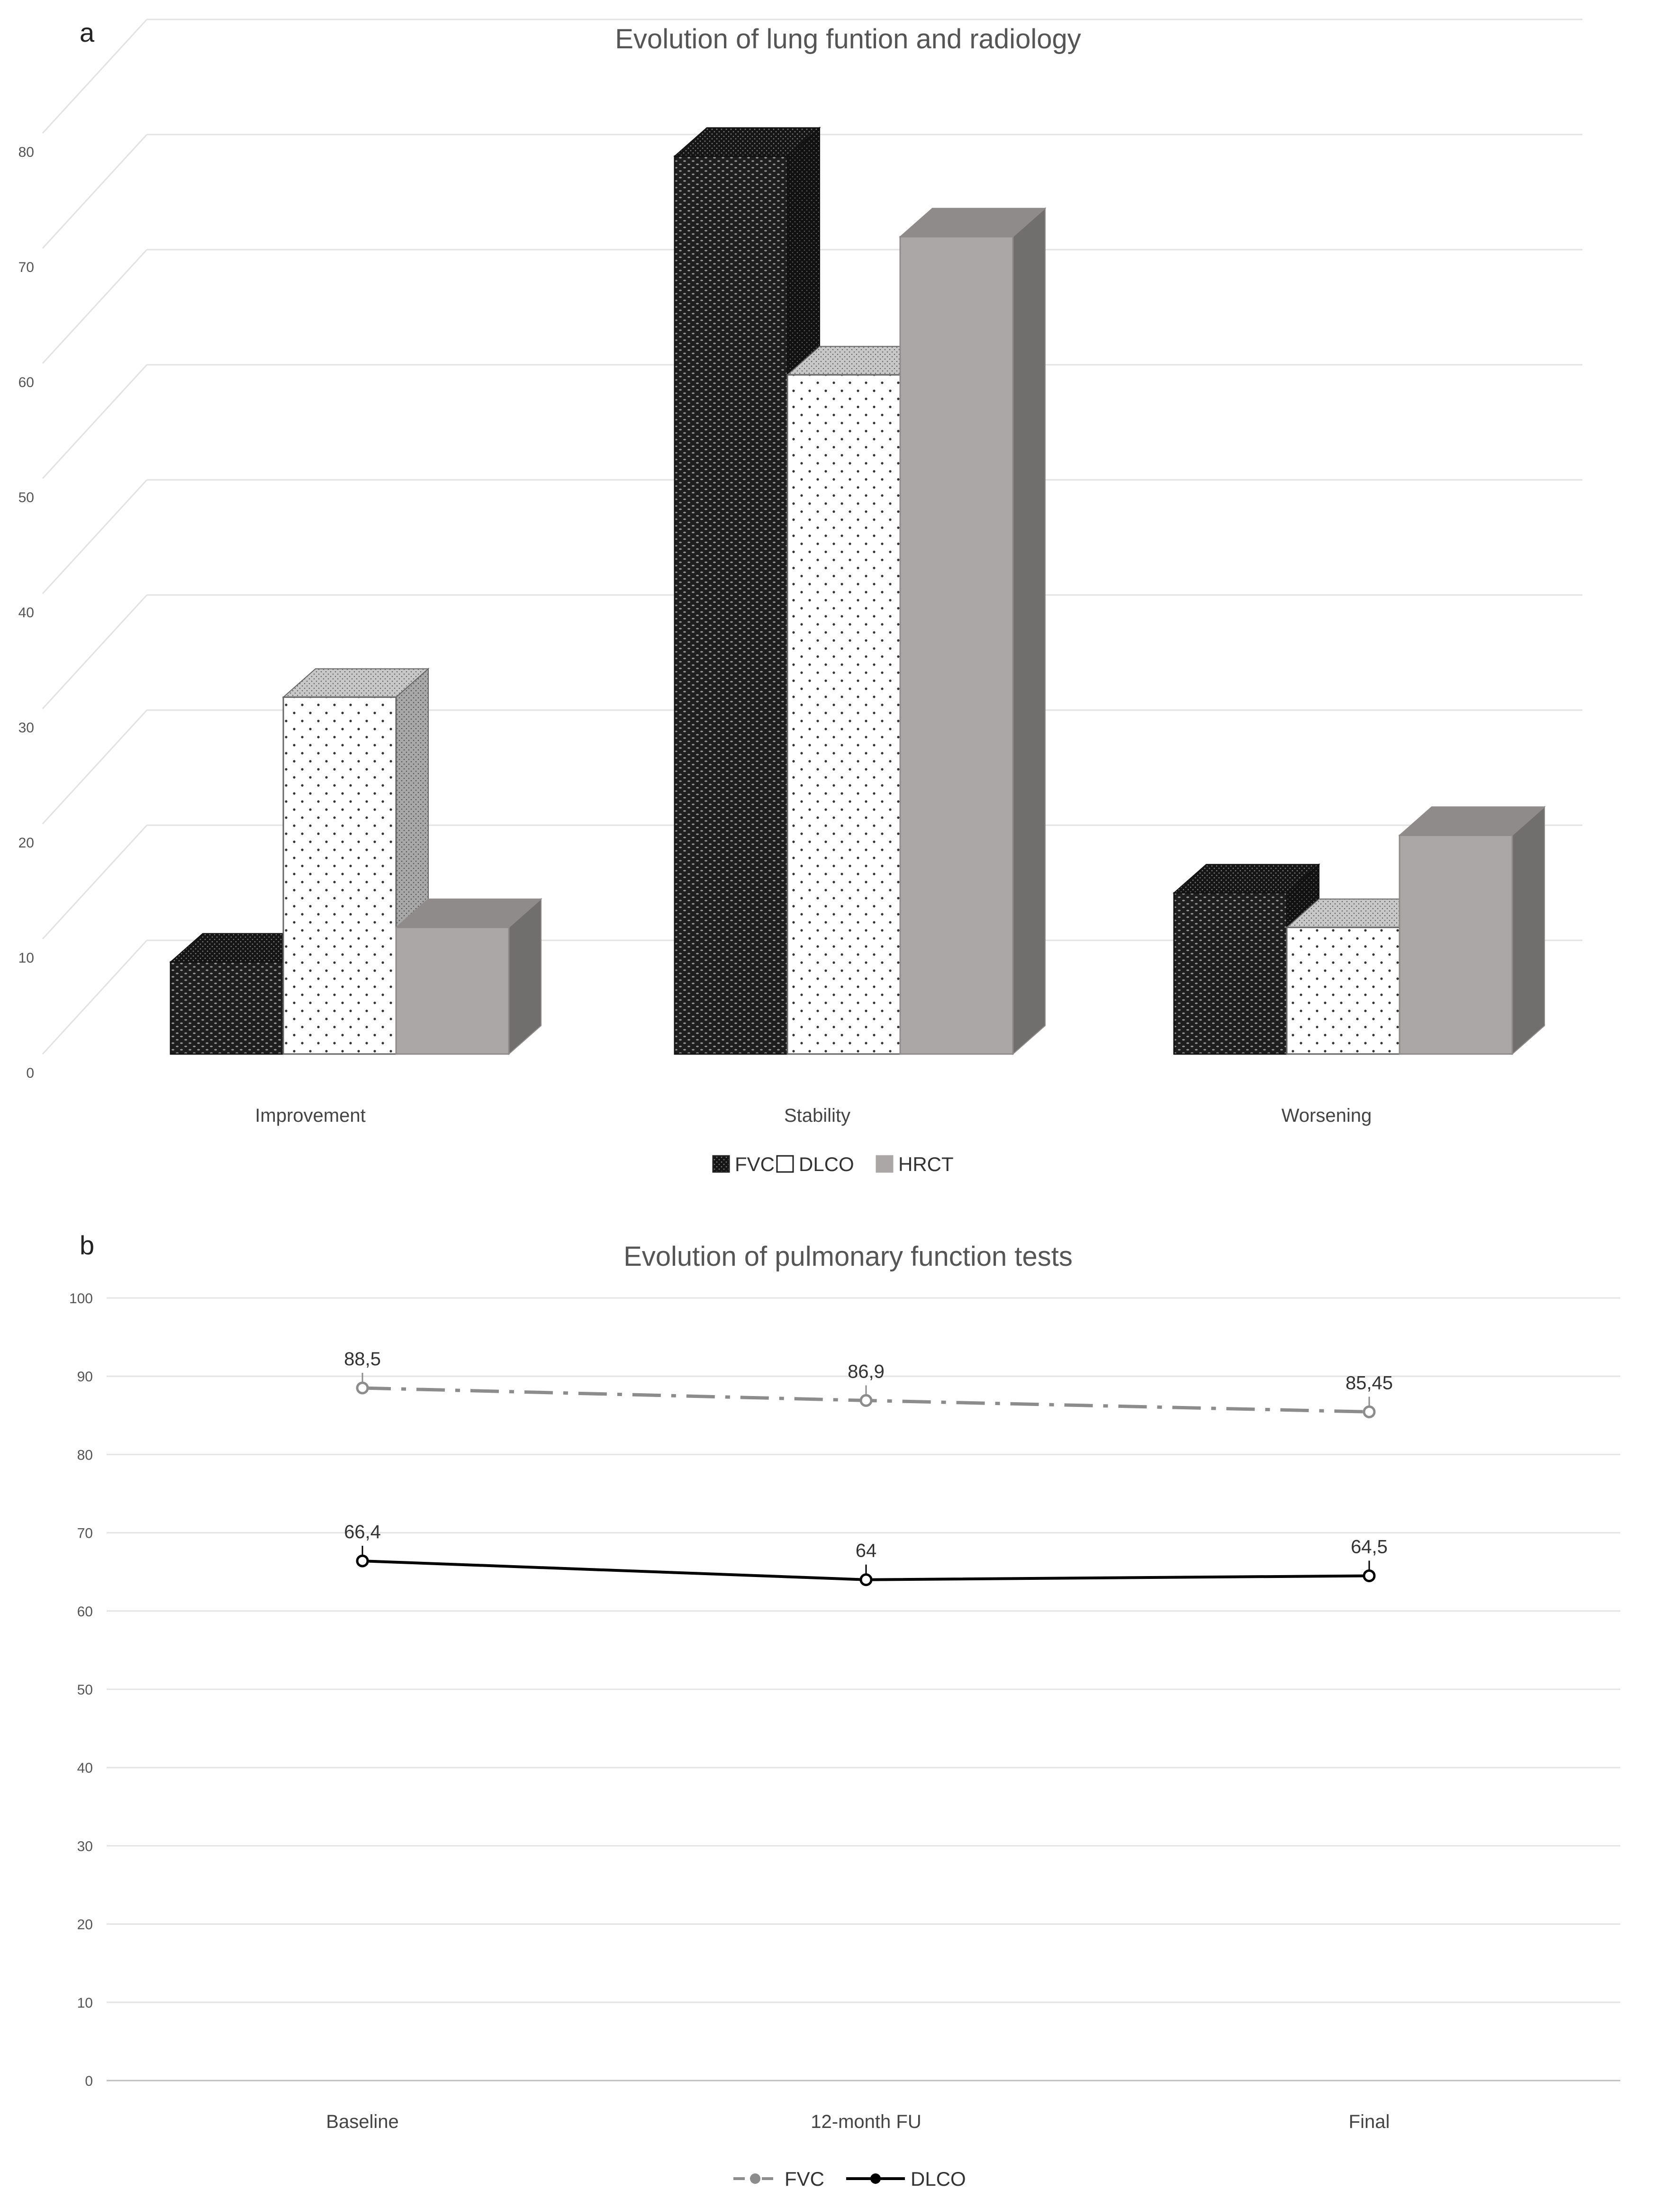 This screenshot has width=1680, height=2199. Describe the element at coordinates (866, 1371) in the screenshot. I see `data-label: 86,9` at that location.